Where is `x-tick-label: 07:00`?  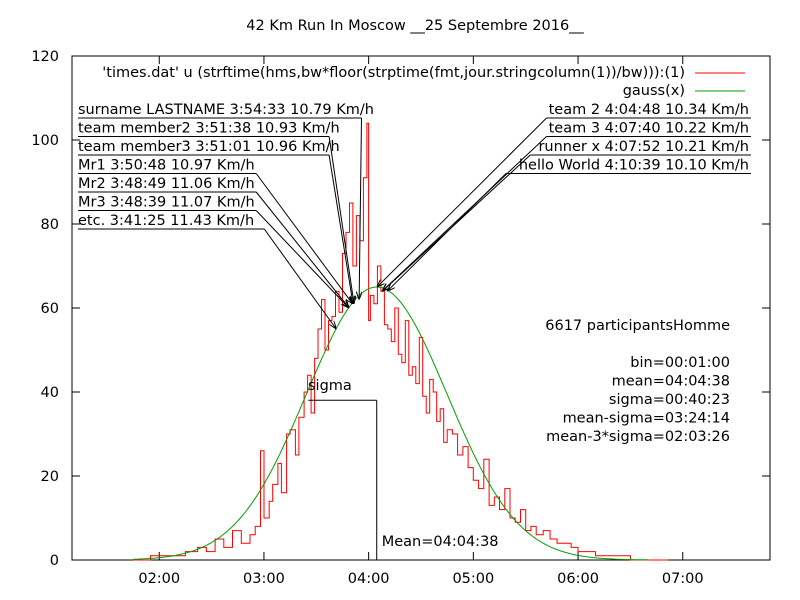
x-tick-label: 07:00 is located at coordinates (683, 579).